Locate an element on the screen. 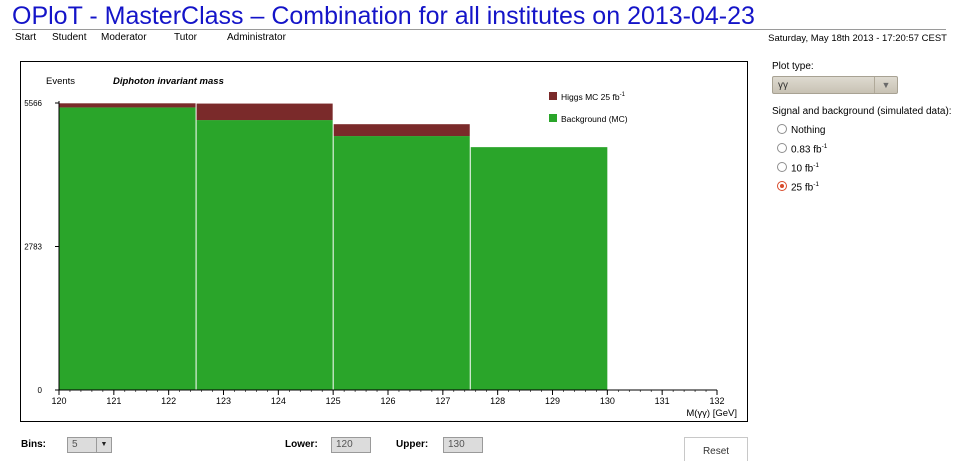  upper-value: 130 is located at coordinates (456, 444).